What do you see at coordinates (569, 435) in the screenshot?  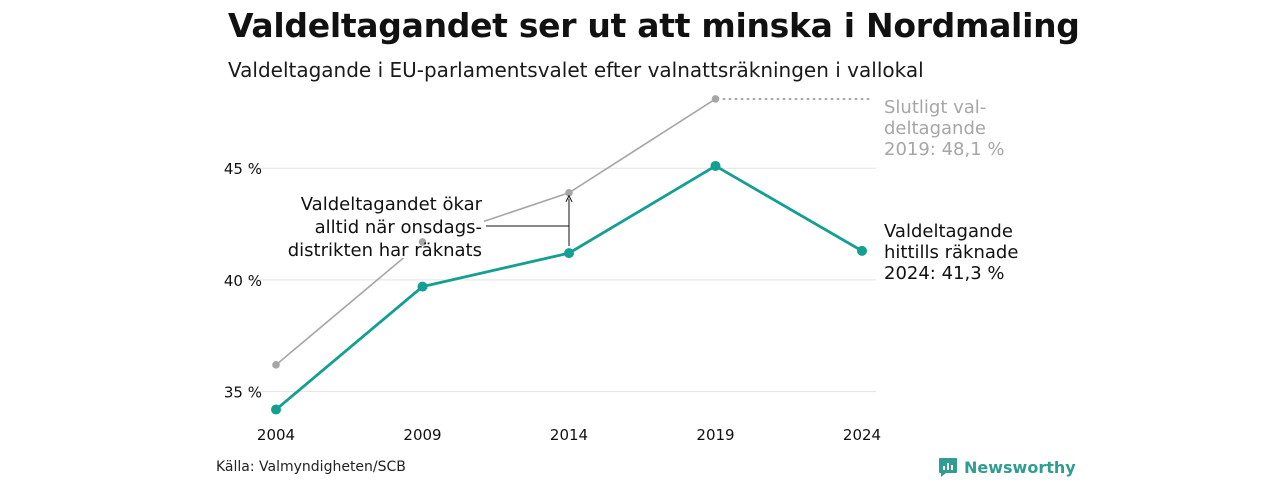 I see `x-tick-label: 2014` at bounding box center [569, 435].